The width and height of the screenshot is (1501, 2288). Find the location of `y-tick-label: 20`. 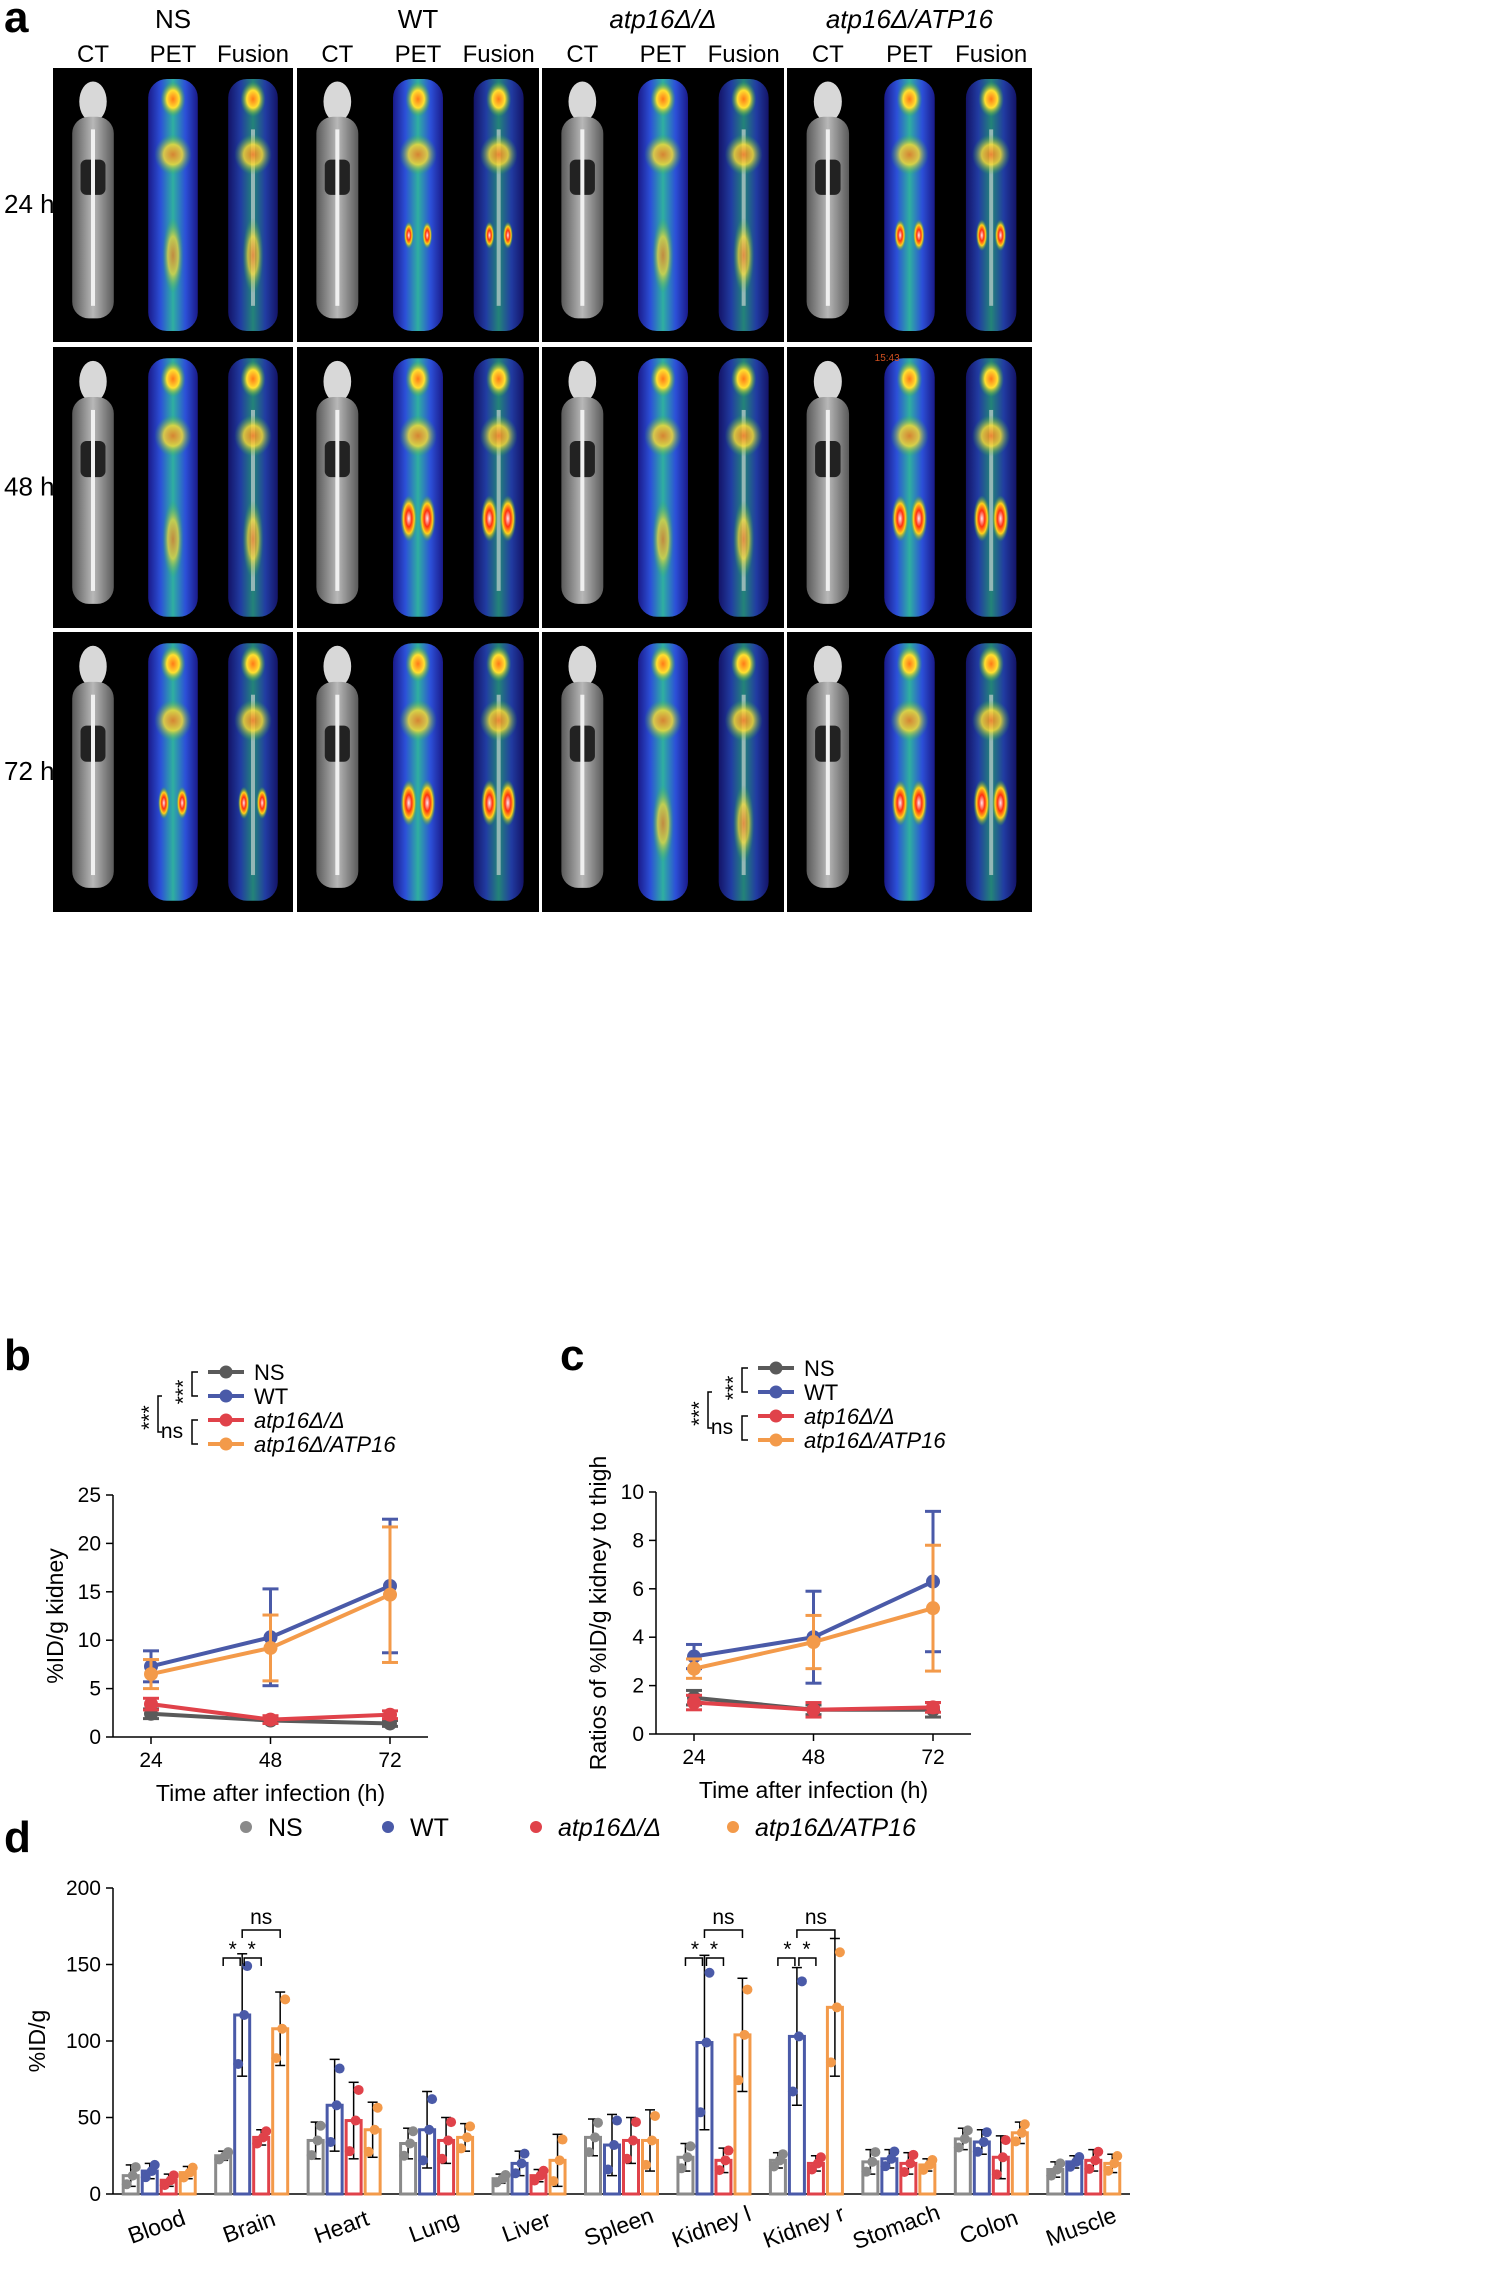

y-tick-label: 20 is located at coordinates (89, 1543).